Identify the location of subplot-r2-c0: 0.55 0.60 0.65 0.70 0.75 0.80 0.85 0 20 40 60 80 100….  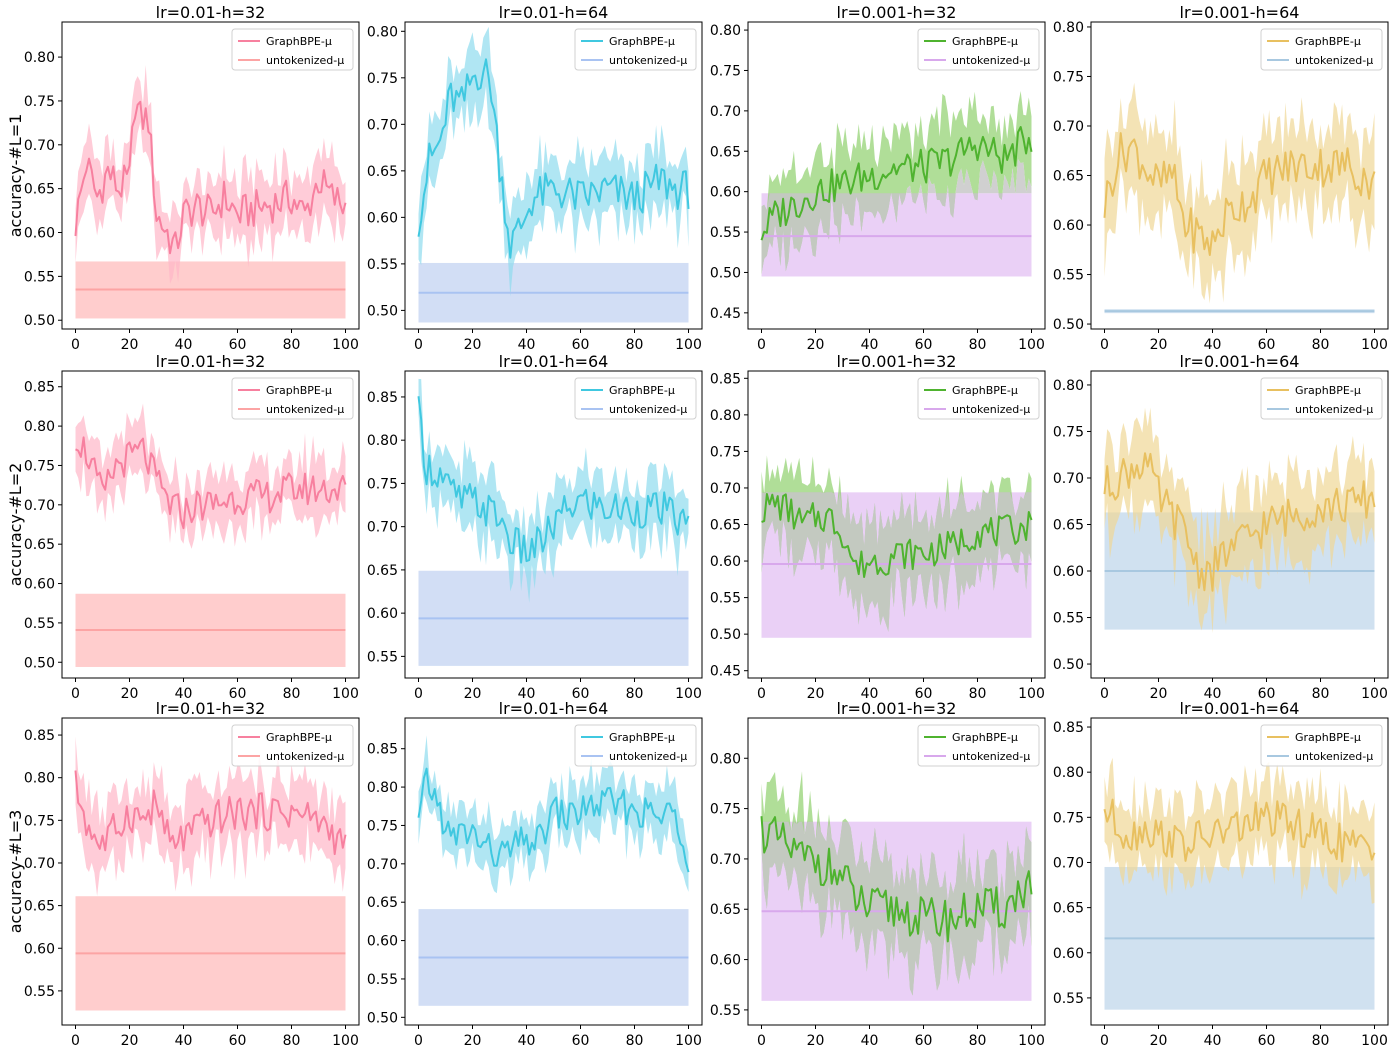
(183, 874).